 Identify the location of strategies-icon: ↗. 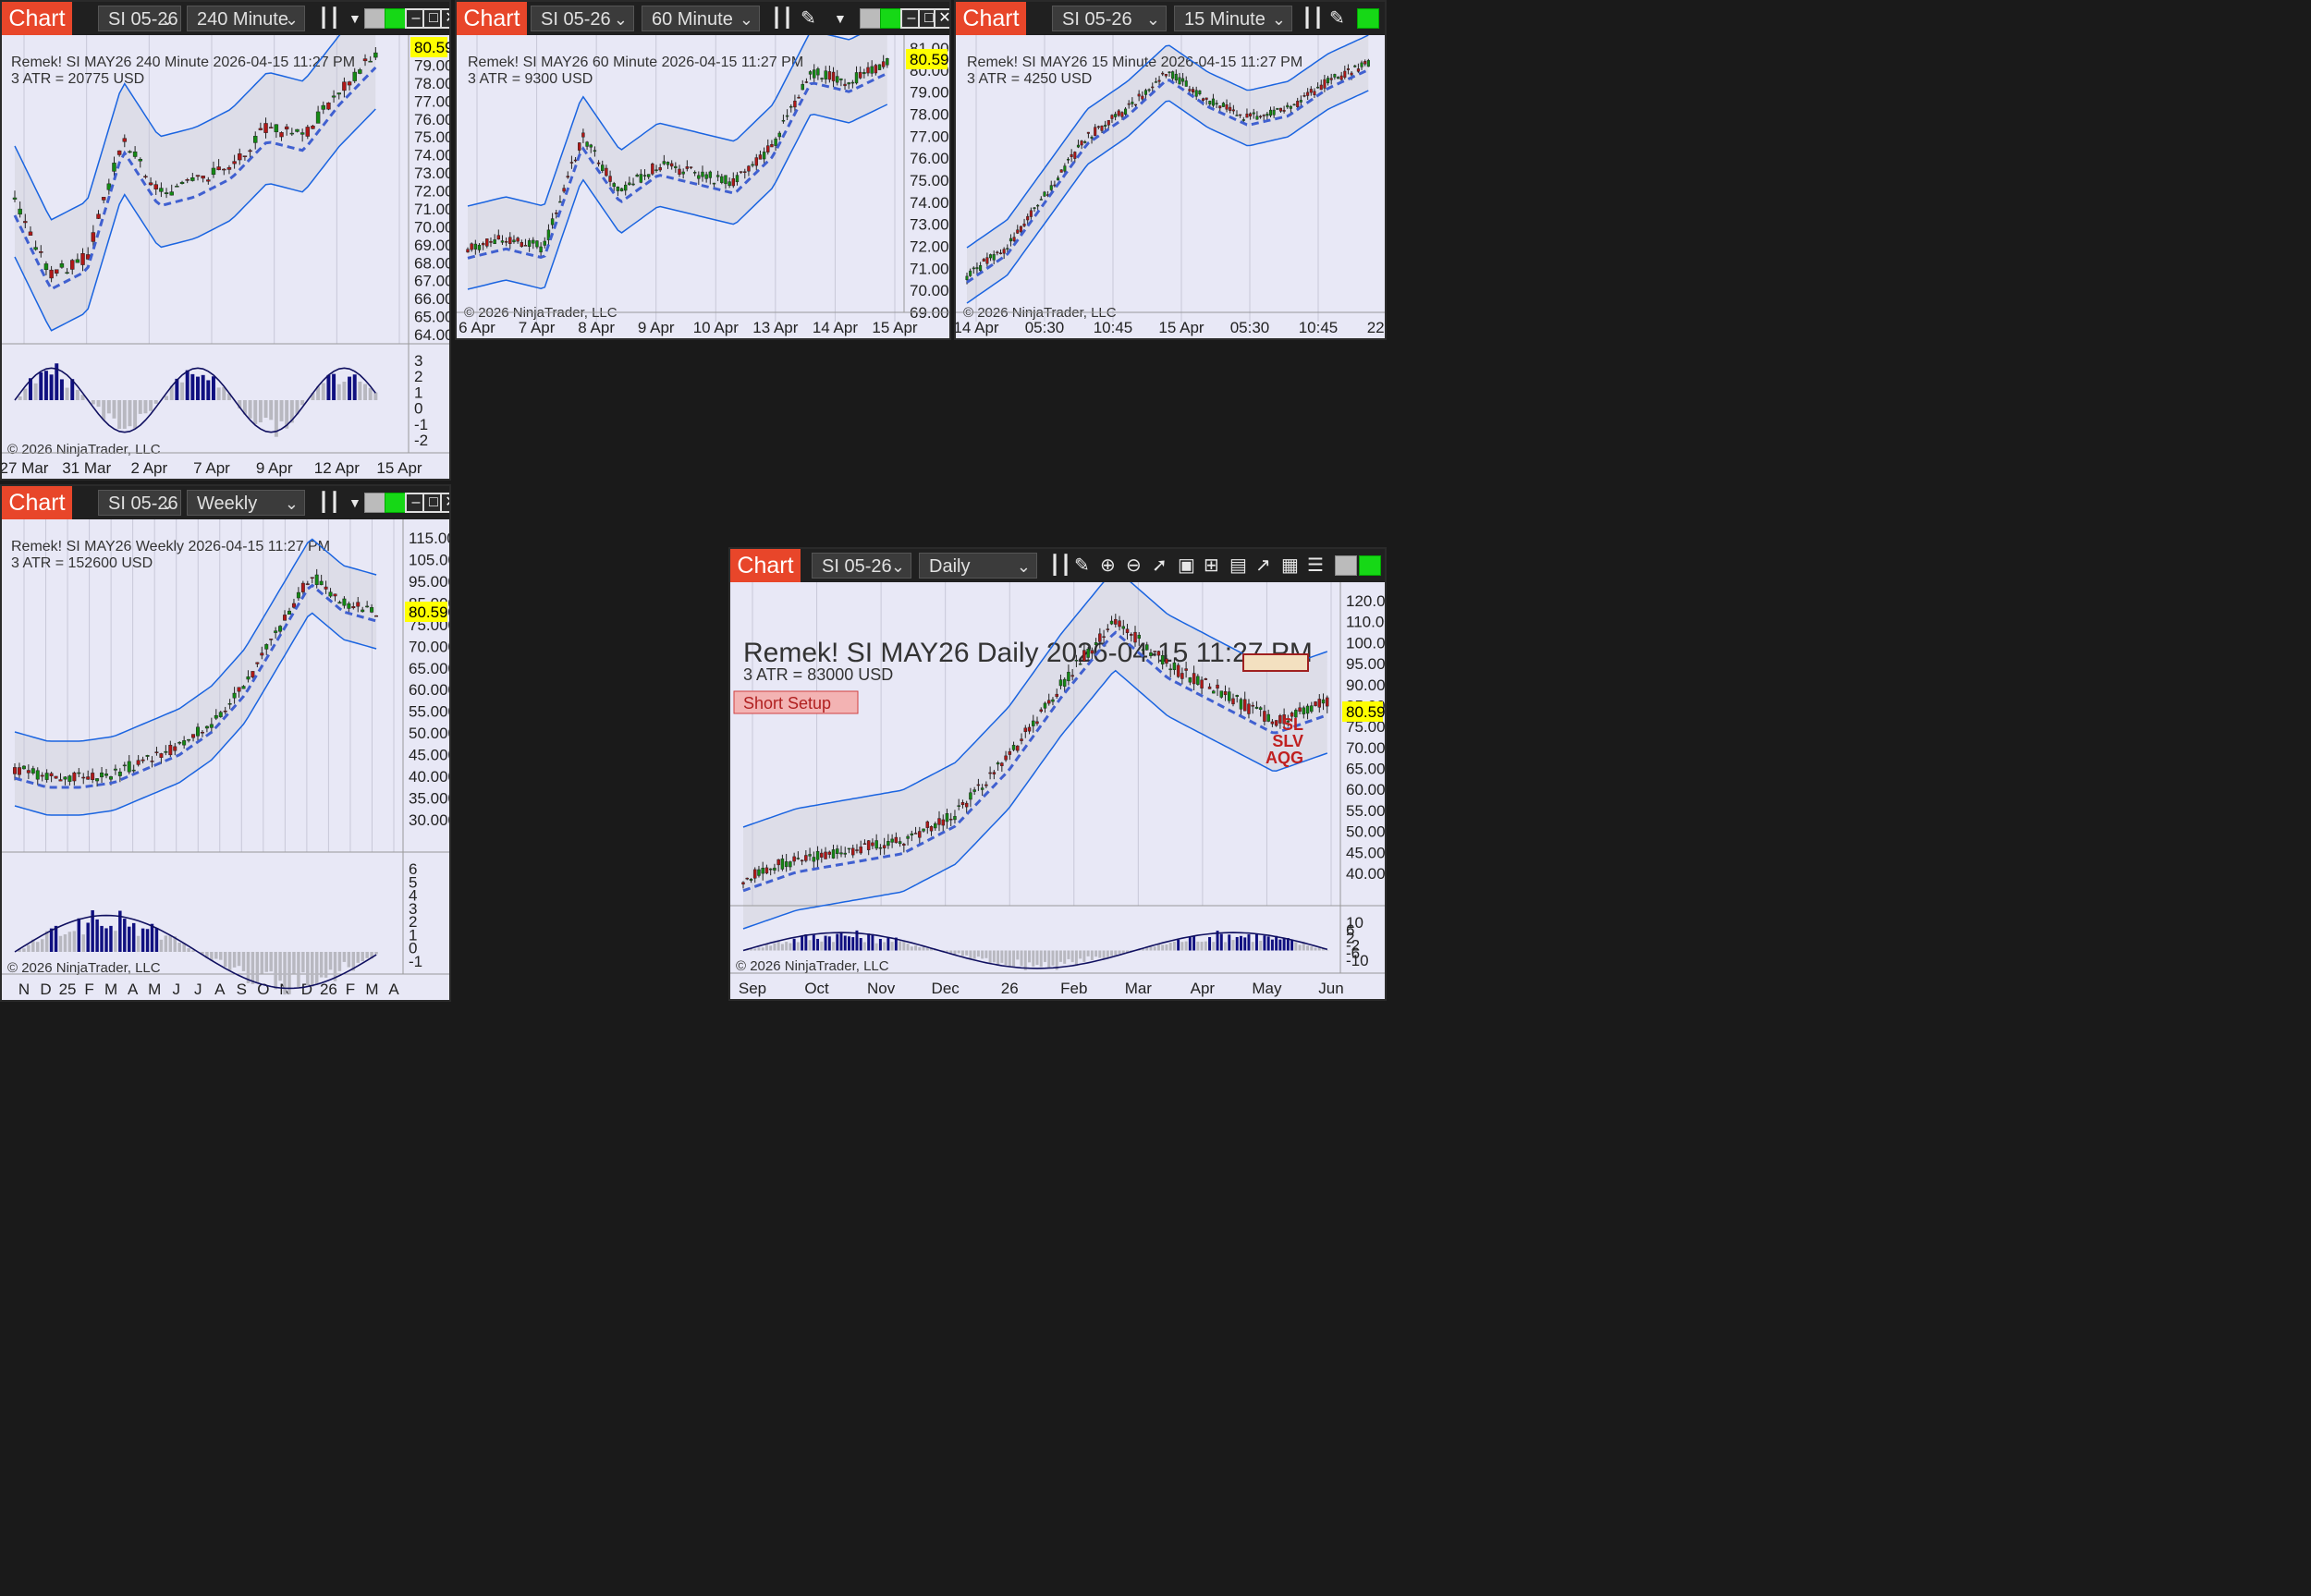
(1263, 565).